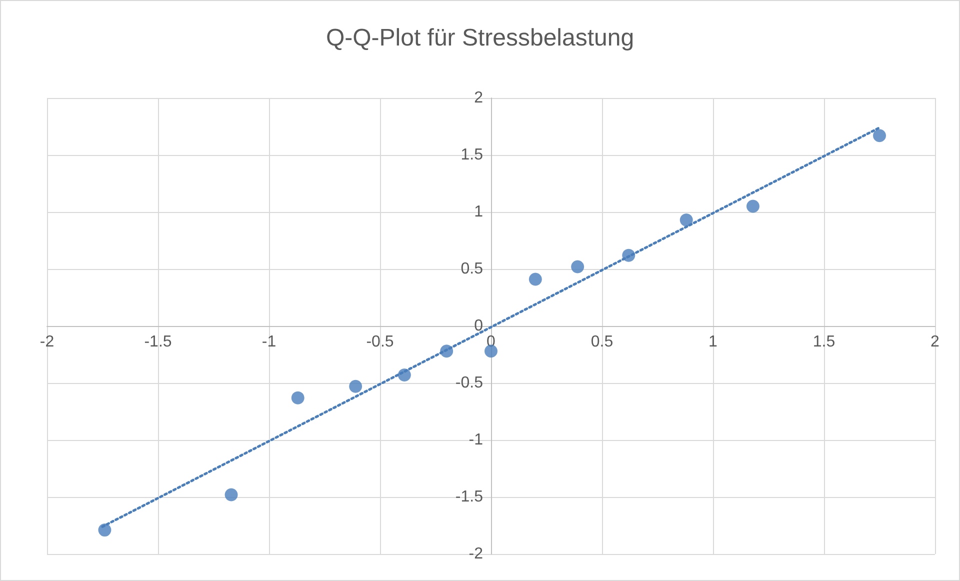  I want to click on y-tick-label: 2, so click(479, 98).